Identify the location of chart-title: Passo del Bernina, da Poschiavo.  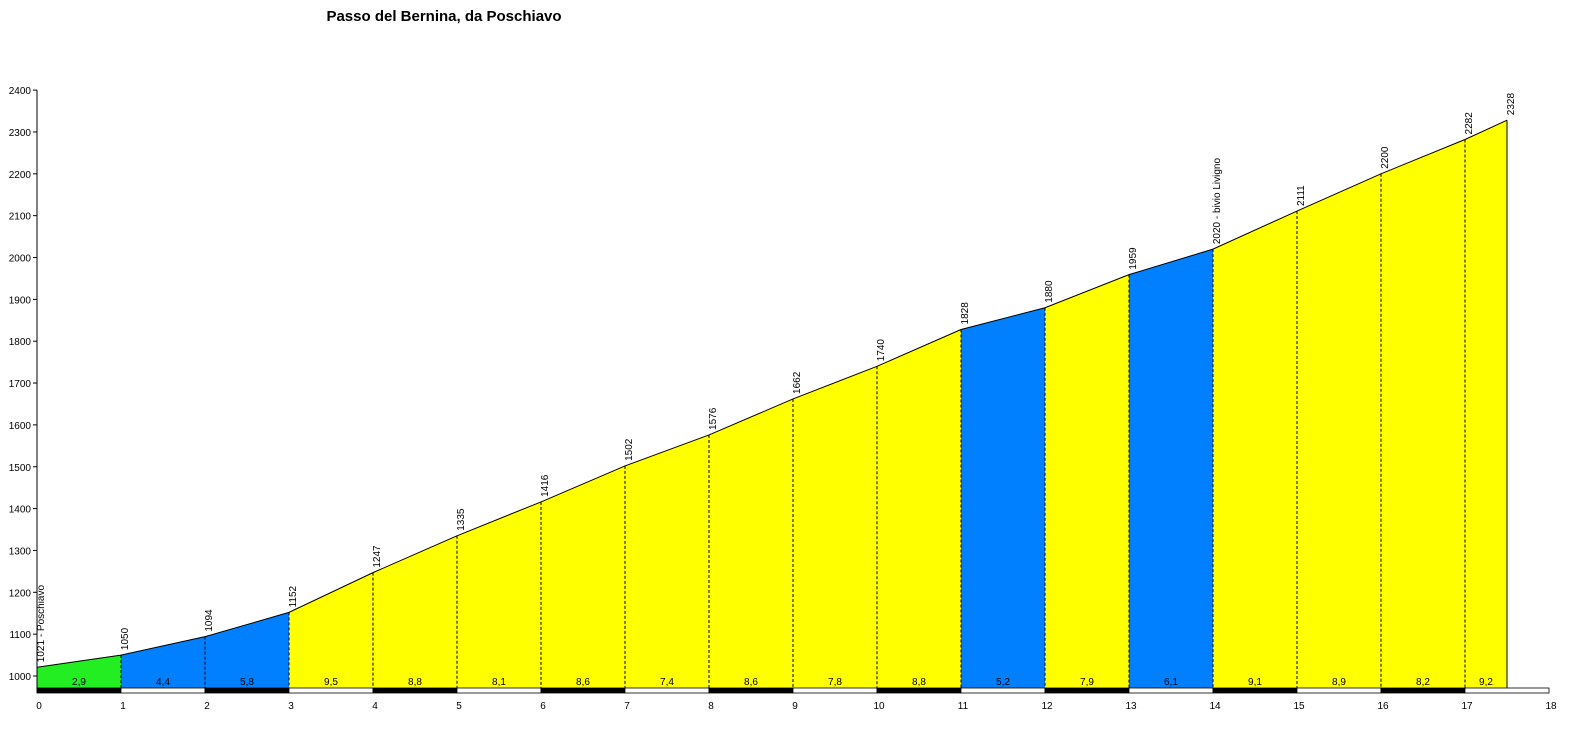
(443, 16).